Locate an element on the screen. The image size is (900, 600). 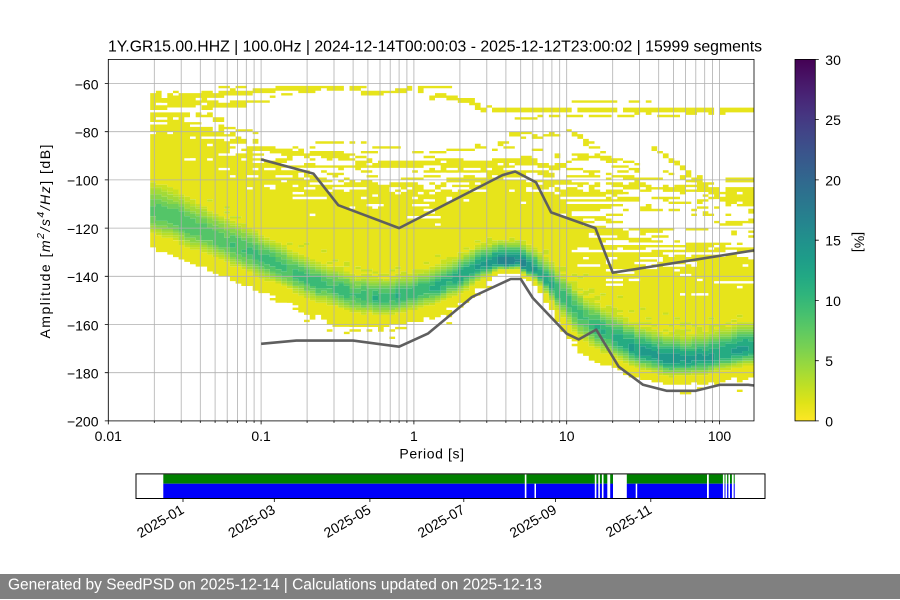
svg-text: −140 is located at coordinates (83, 277).